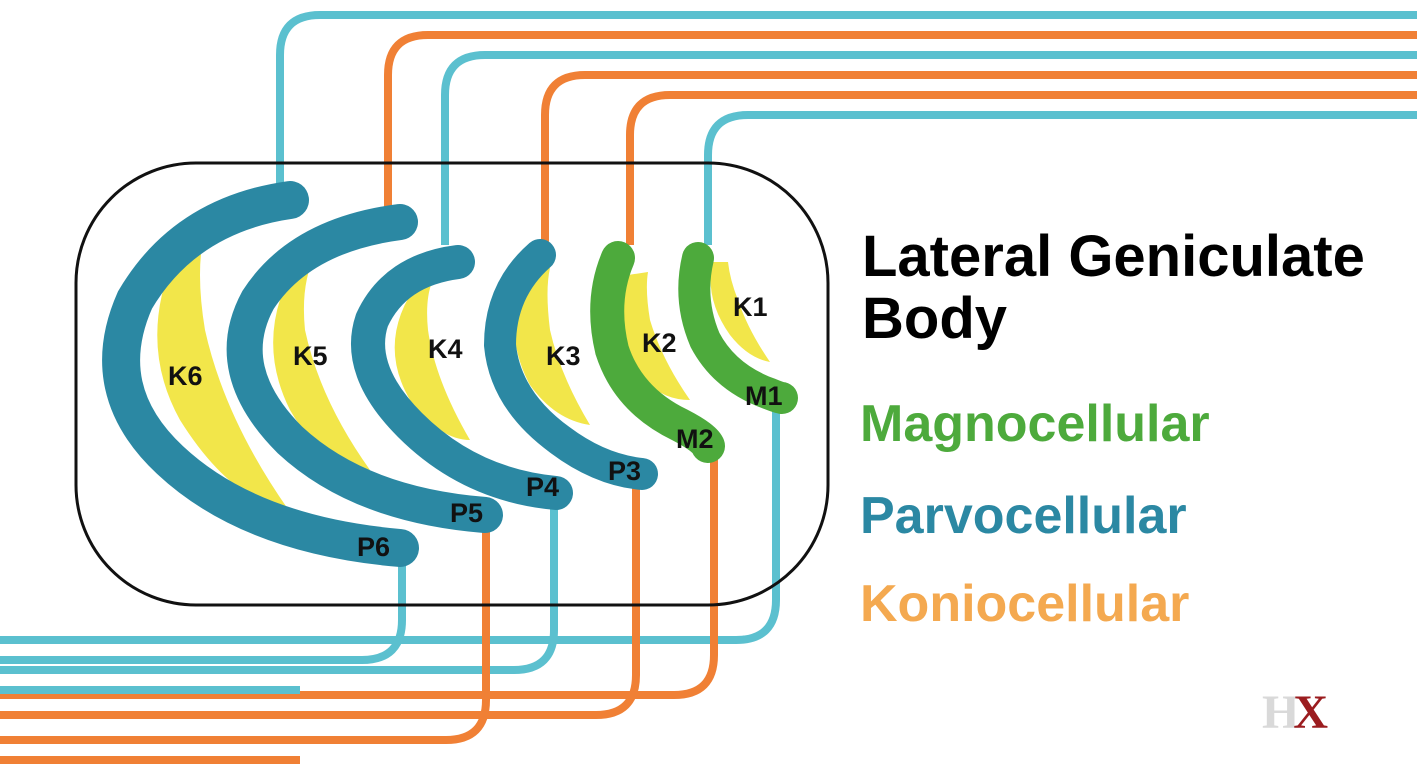 This screenshot has width=1417, height=780. I want to click on fiber-lower-p6, so click(203, 609).